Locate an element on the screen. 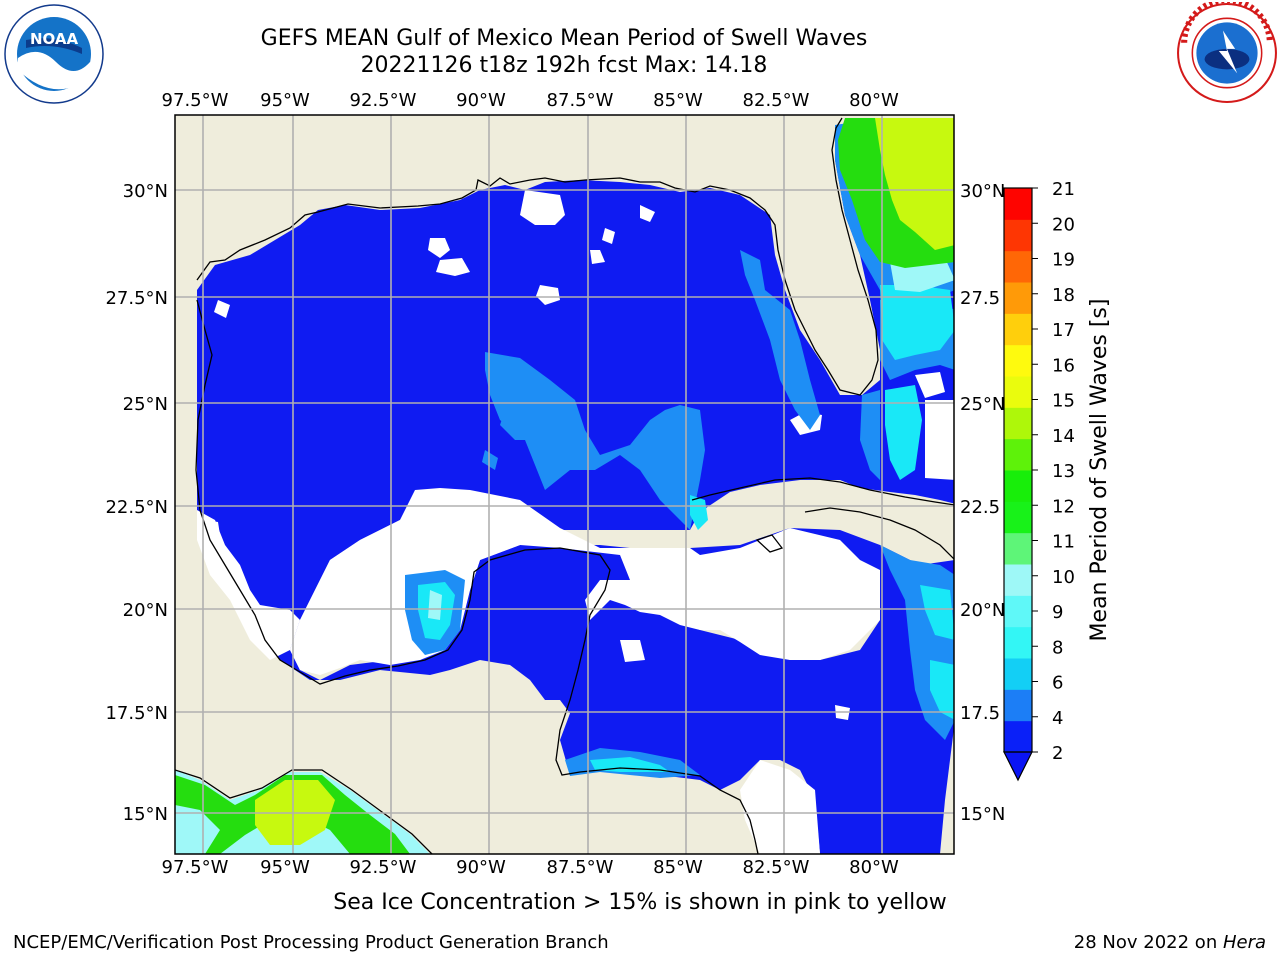 This screenshot has height=960, width=1280. nws-logo is located at coordinates (1227, 52).